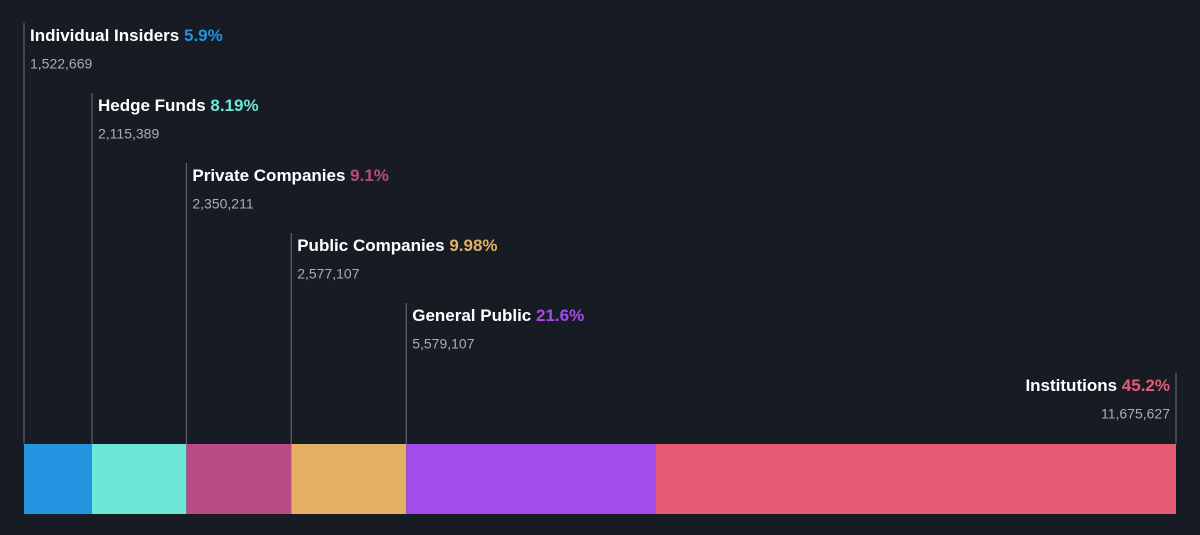 This screenshot has height=535, width=1200. I want to click on category-name: Public Companies, so click(370, 245).